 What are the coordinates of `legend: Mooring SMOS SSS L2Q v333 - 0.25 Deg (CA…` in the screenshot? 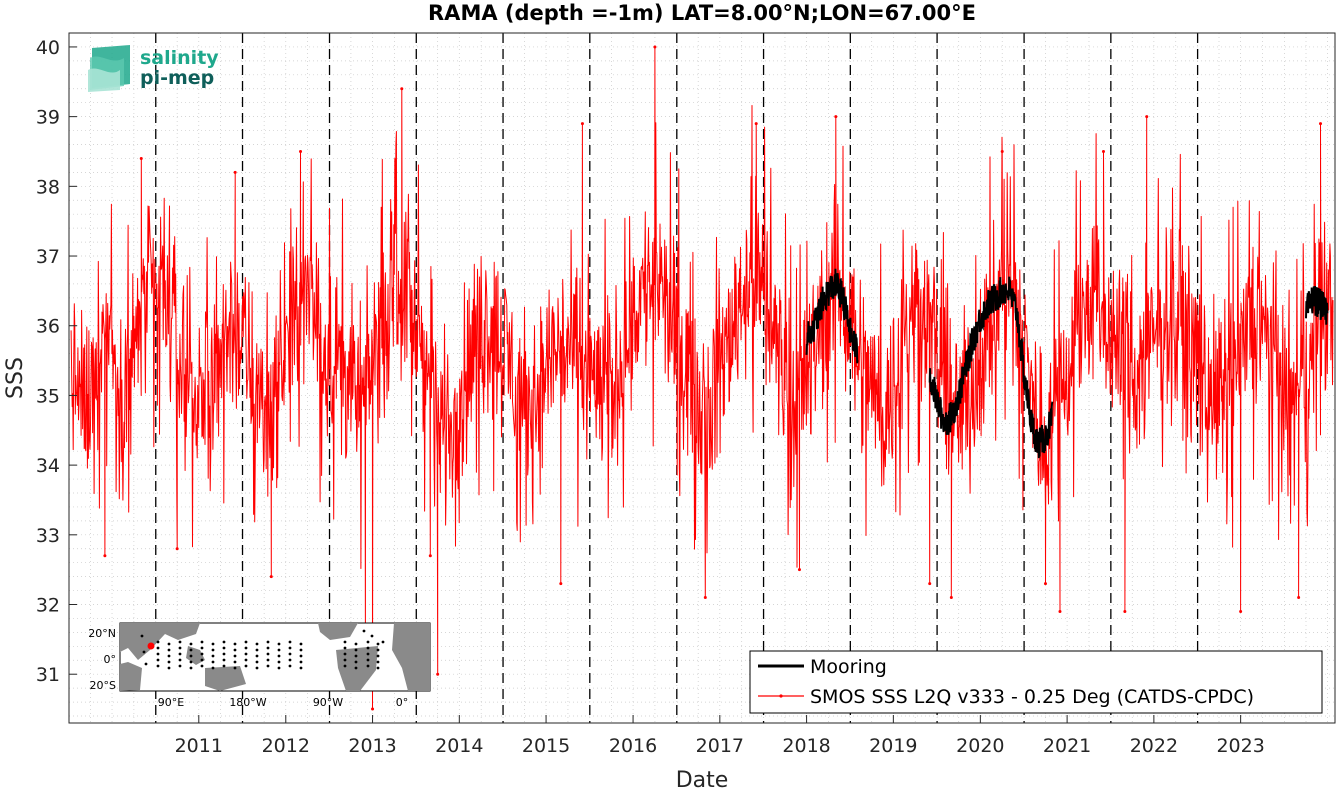 It's located at (1036, 682).